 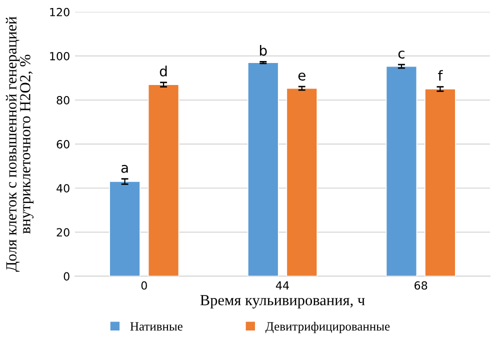 What do you see at coordinates (63, 144) in the screenshot?
I see `y-tick-label: 60` at bounding box center [63, 144].